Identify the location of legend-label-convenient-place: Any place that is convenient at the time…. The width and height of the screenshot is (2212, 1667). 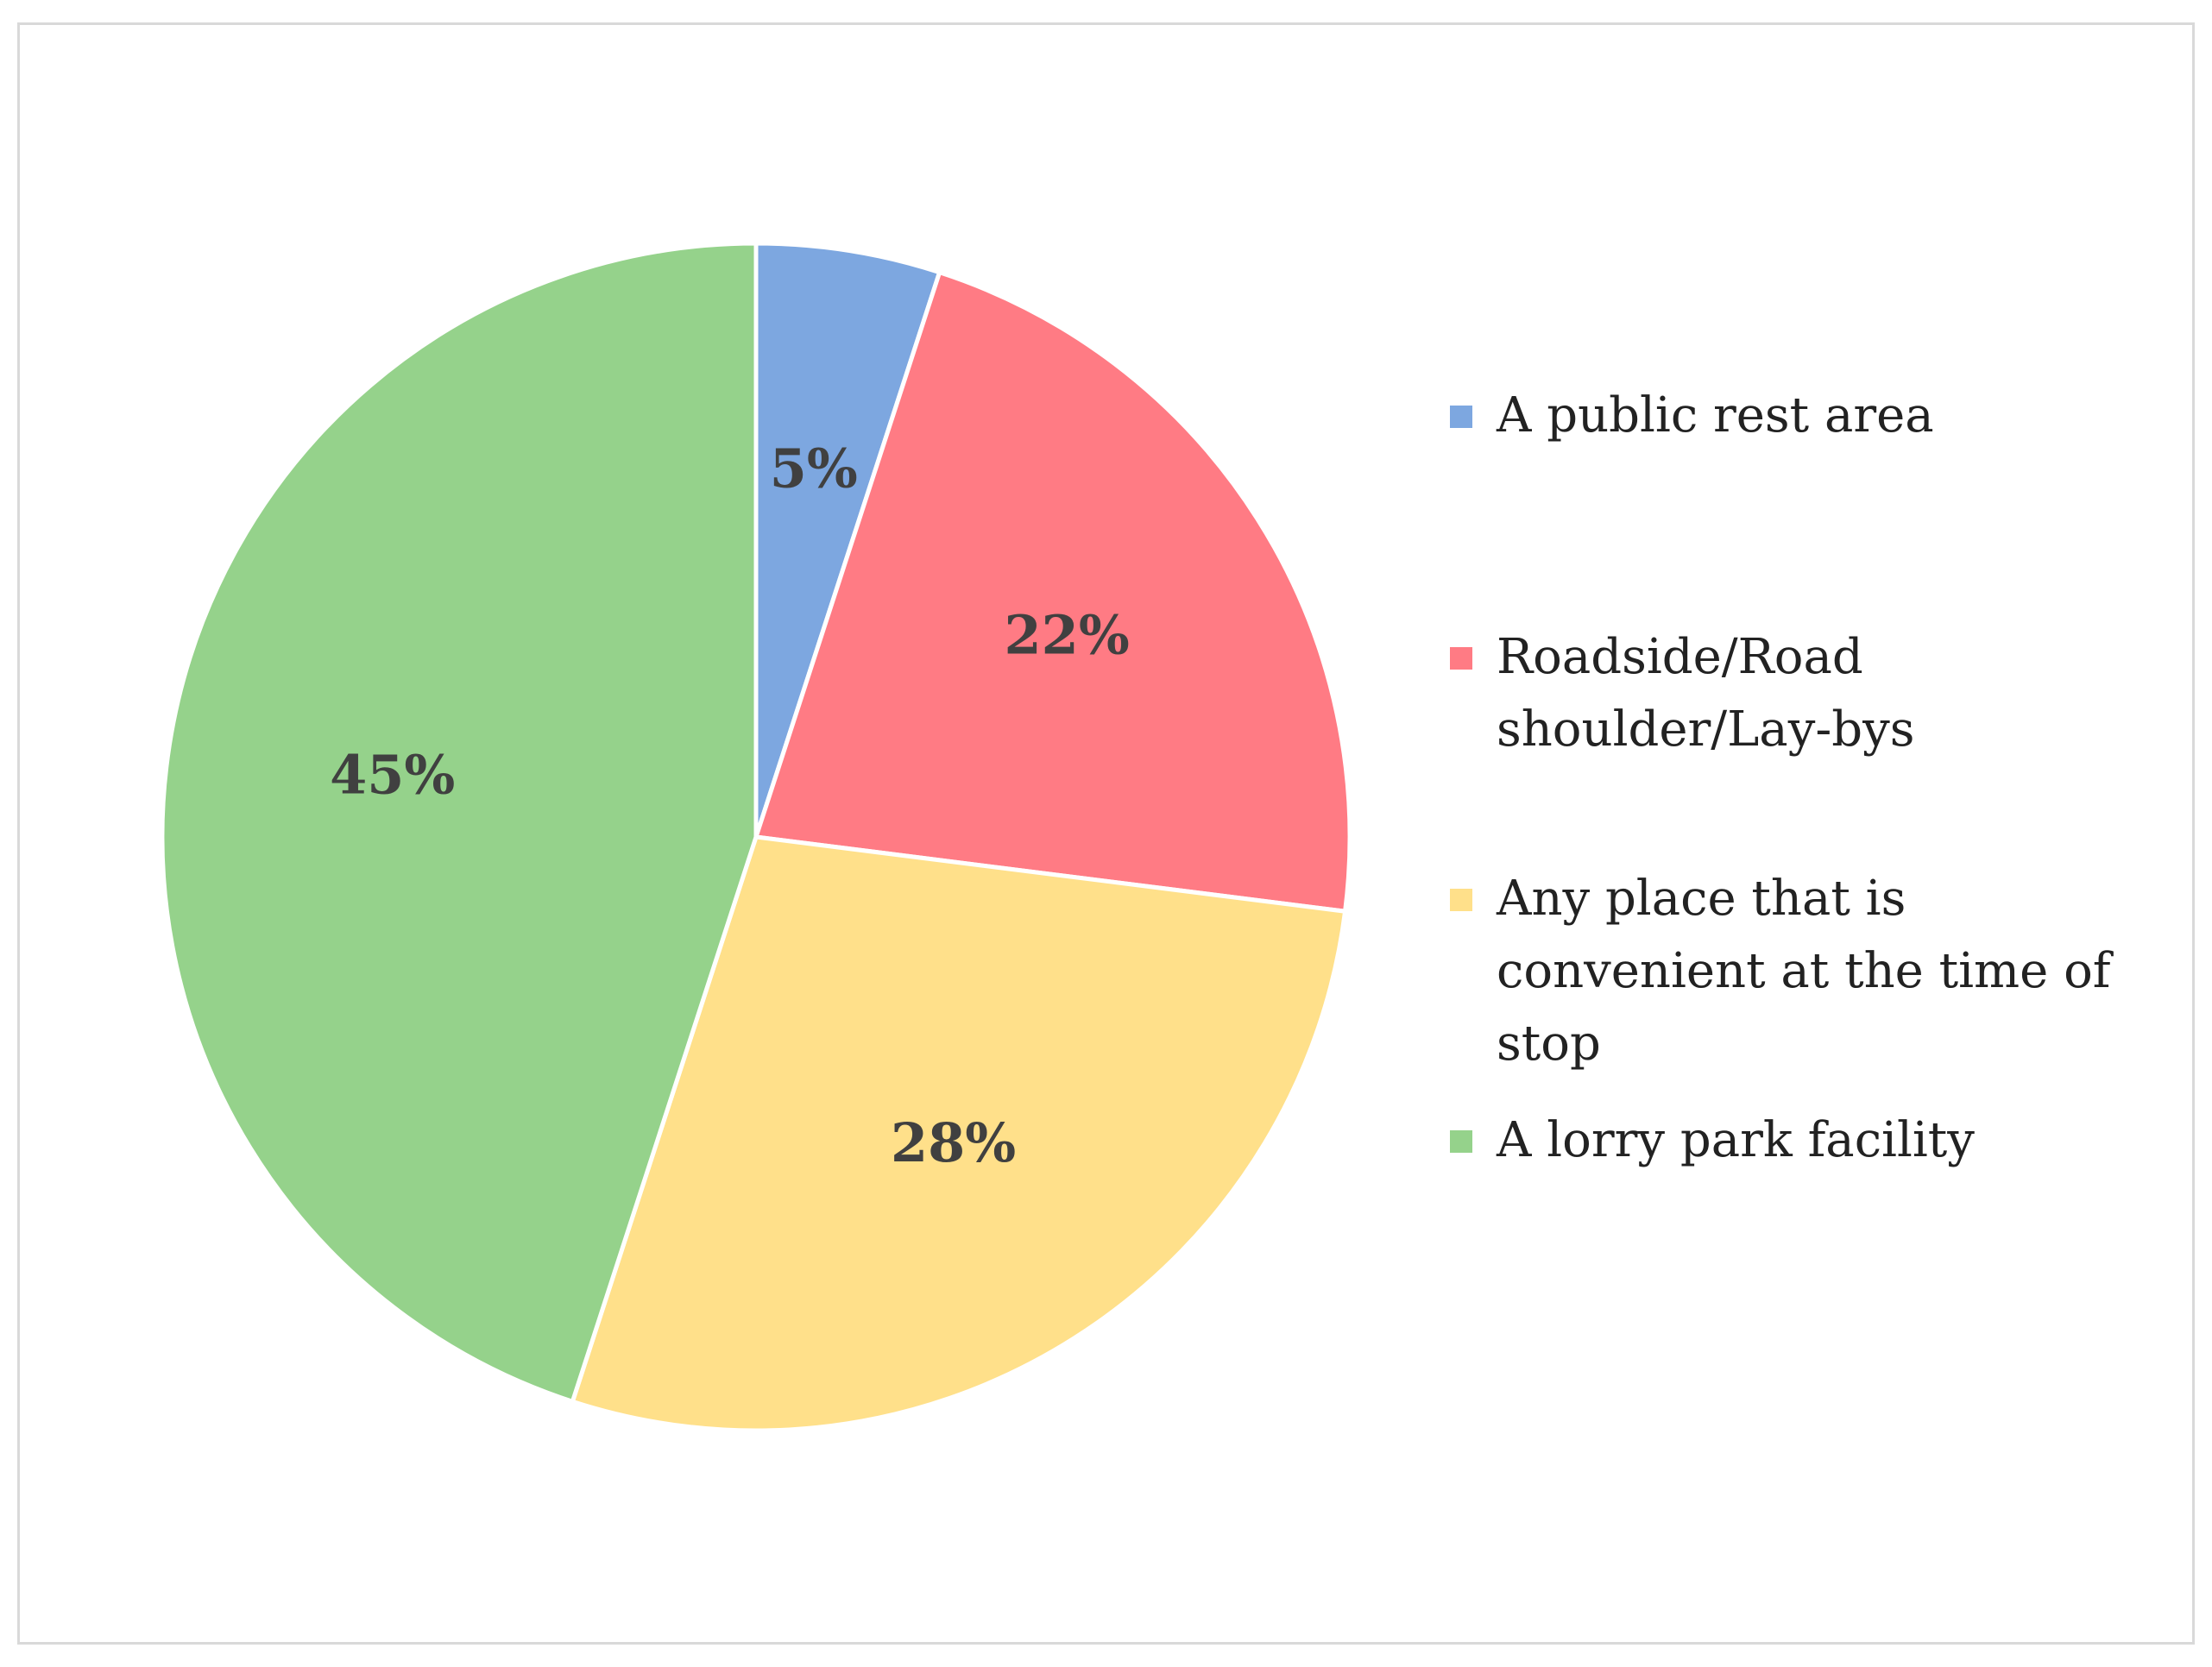
(1804, 972).